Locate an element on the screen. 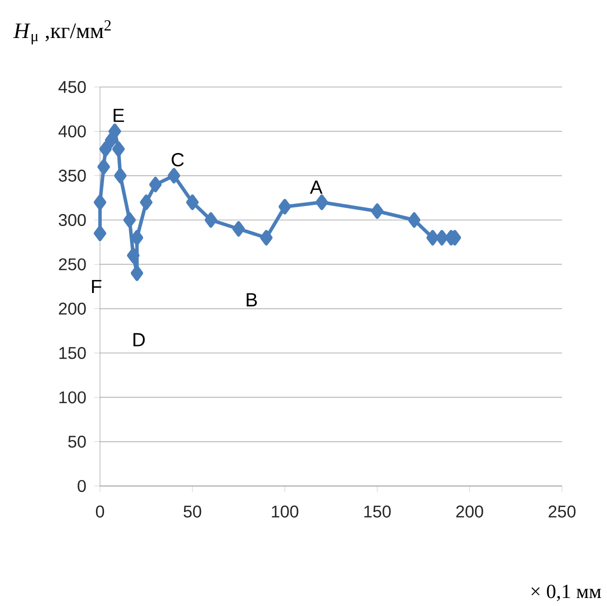 Image resolution: width=607 pixels, height=606 pixels. y-tick-label: 50 is located at coordinates (77, 442).